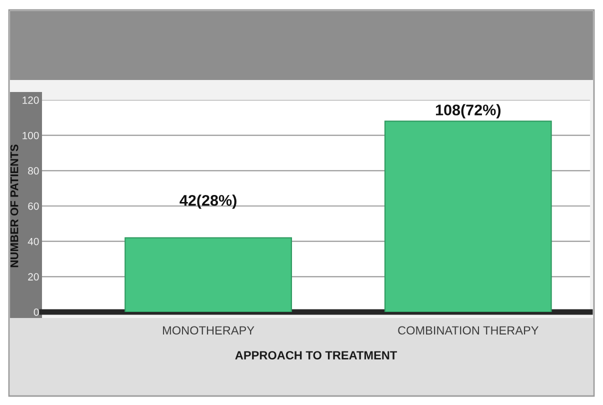 This screenshot has height=405, width=603. I want to click on y-tick-label: 100, so click(30, 136).